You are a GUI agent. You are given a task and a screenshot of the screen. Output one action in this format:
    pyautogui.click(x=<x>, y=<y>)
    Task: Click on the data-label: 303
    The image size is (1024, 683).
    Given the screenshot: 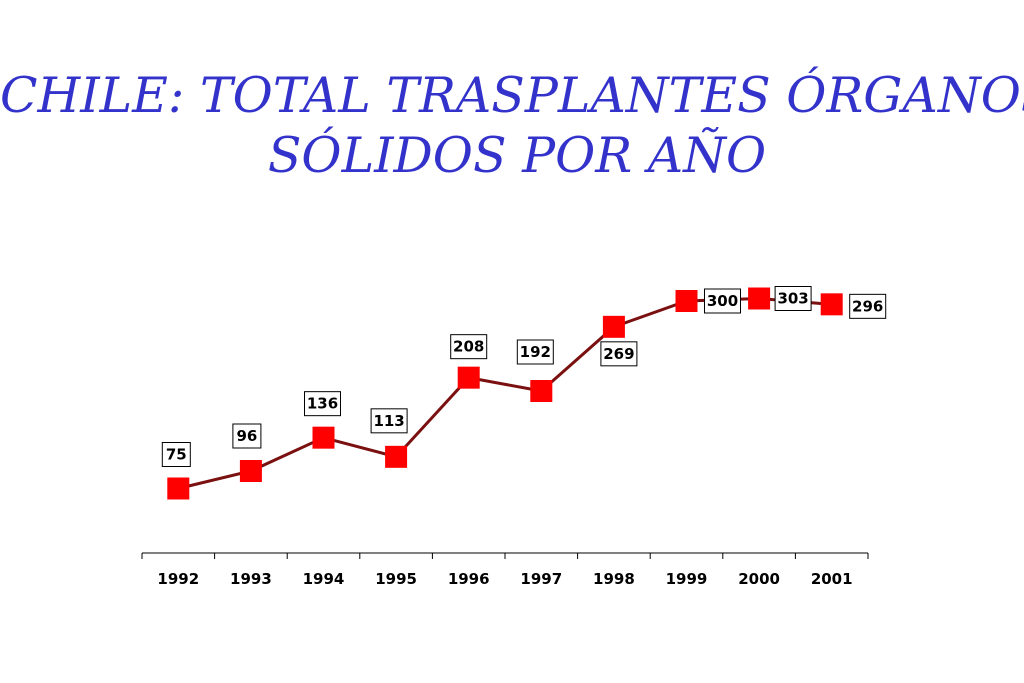 What is the action you would take?
    pyautogui.click(x=793, y=298)
    